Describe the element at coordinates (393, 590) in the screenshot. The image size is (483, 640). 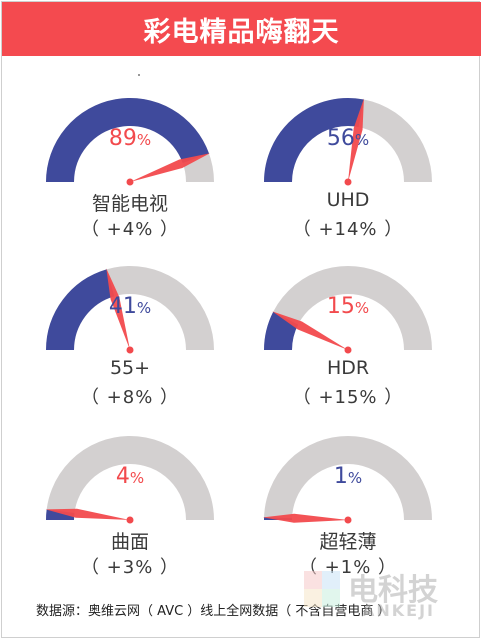
I see `watermark-text: 电科技` at that location.